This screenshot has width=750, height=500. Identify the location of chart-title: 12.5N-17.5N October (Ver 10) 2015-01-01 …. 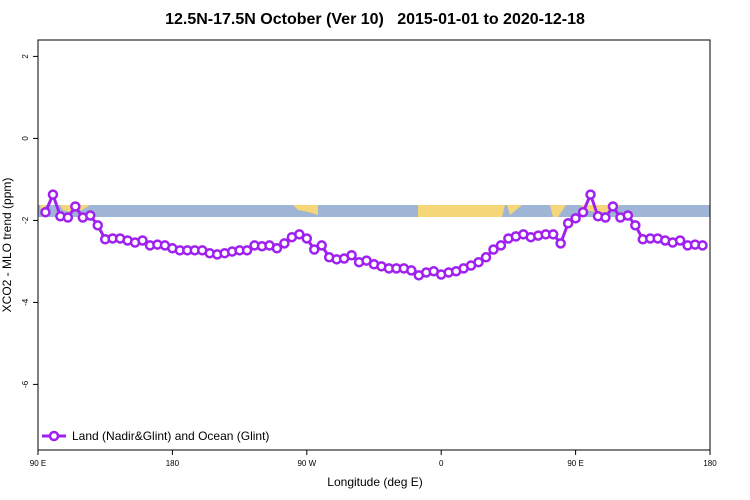
(375, 19).